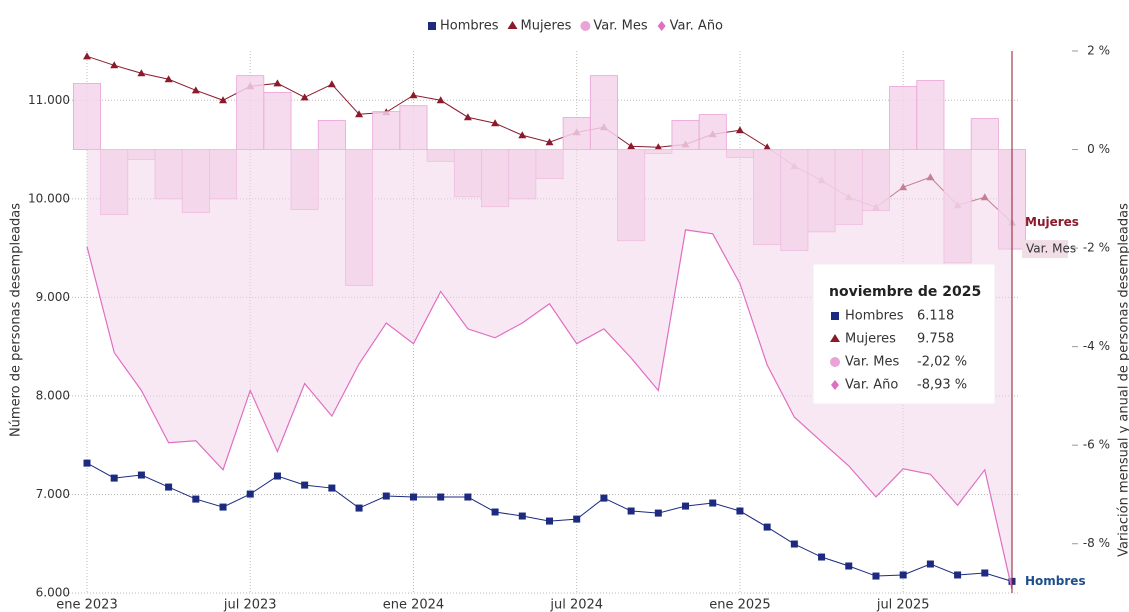 The height and width of the screenshot is (612, 1129). What do you see at coordinates (469, 26) in the screenshot?
I see `legend-label: Hombres` at bounding box center [469, 26].